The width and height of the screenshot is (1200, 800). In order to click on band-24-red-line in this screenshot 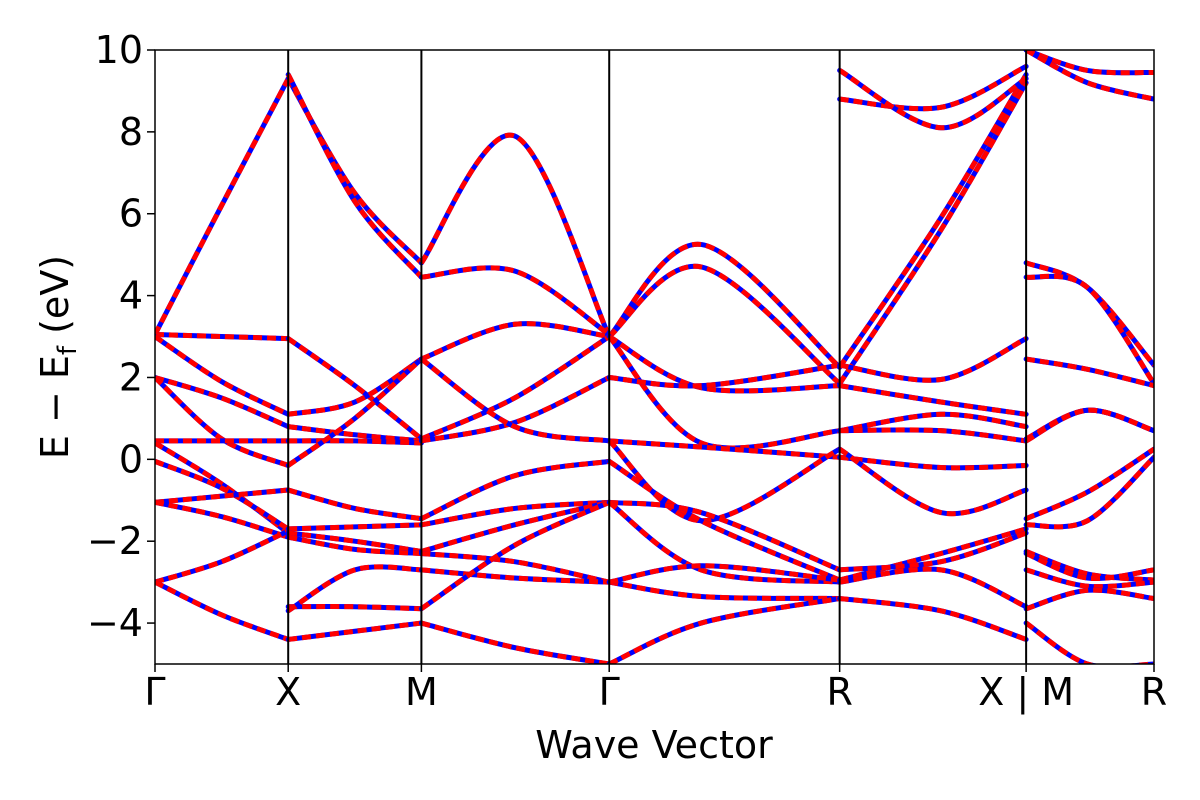, I will do `click(354, 588)`.